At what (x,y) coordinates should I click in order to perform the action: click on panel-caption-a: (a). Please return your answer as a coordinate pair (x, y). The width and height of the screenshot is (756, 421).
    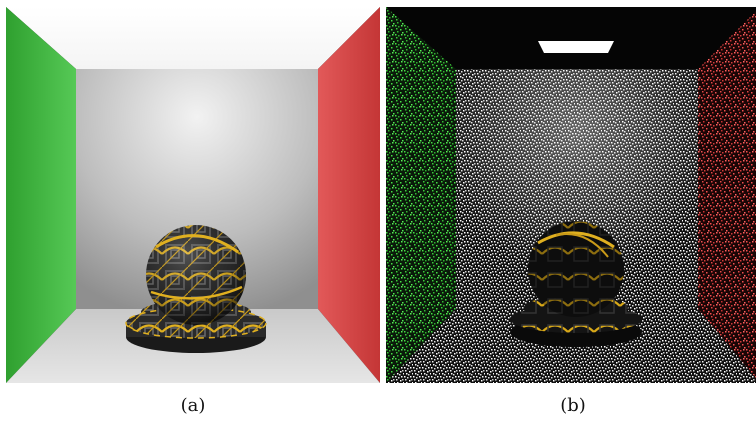
    Looking at the image, I should click on (193, 405).